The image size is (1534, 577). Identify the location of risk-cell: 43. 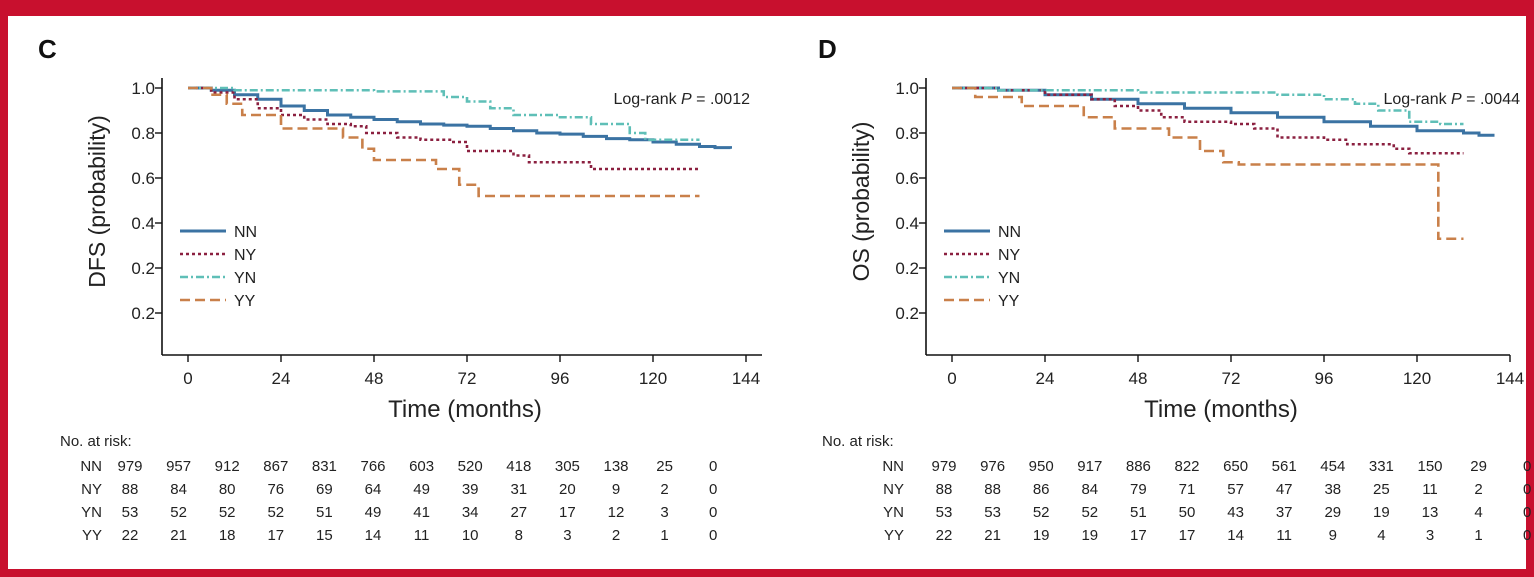
(1235, 512).